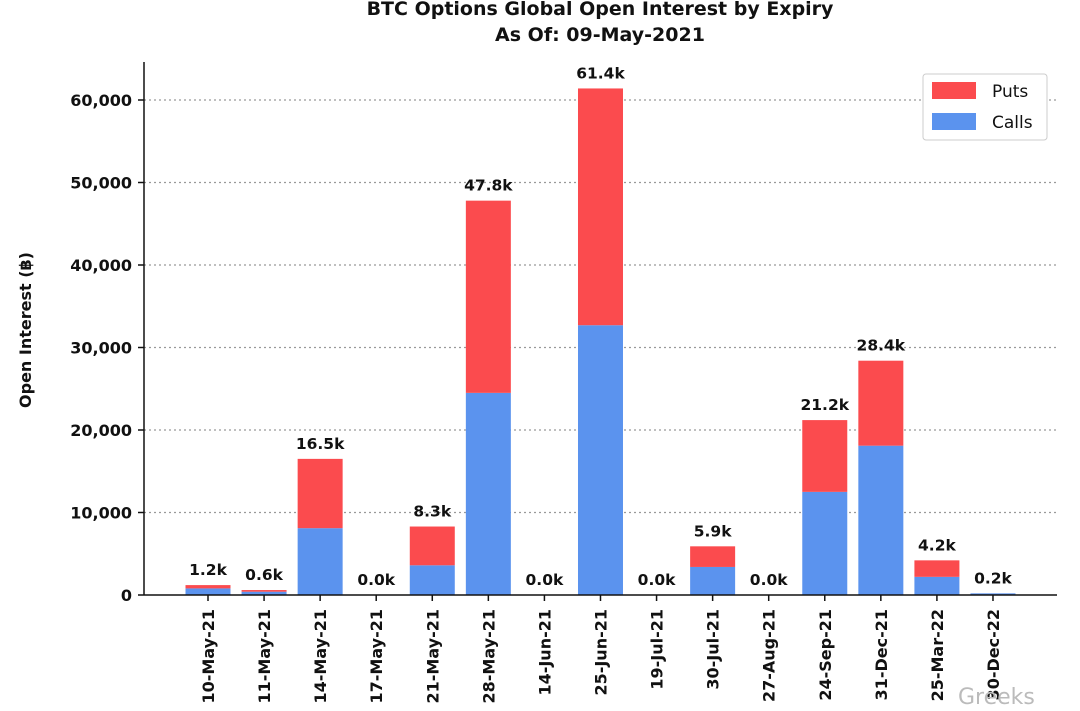 The image size is (1080, 711). I want to click on x-tick-label: 11-May-21, so click(264, 656).